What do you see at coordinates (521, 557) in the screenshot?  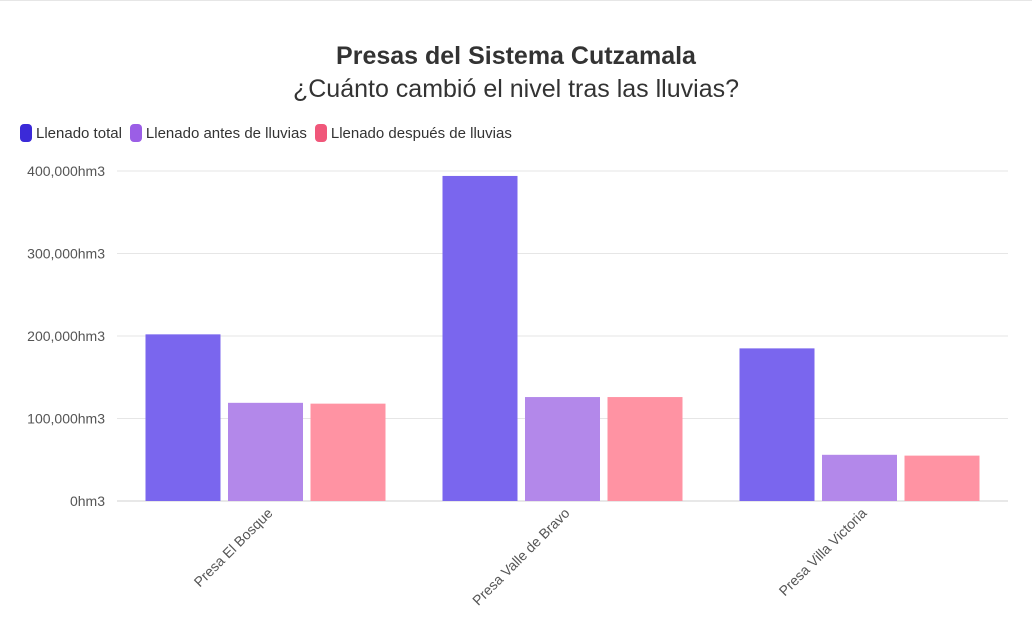 I see `x-category-label: Presa Valle de Bravo` at bounding box center [521, 557].